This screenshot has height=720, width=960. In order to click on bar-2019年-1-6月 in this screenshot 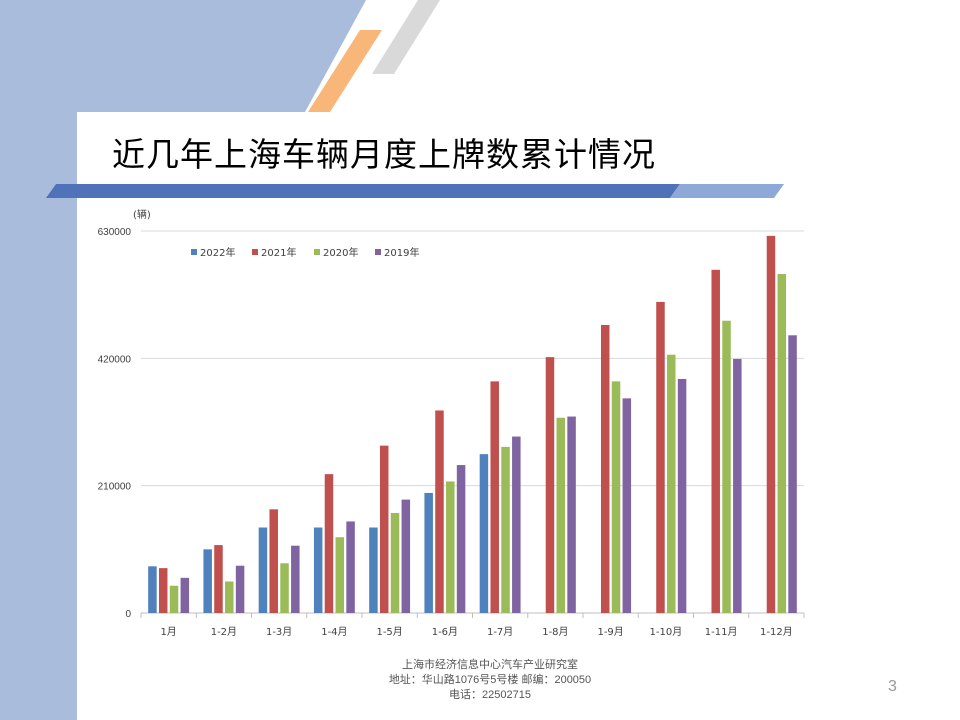, I will do `click(461, 539)`.